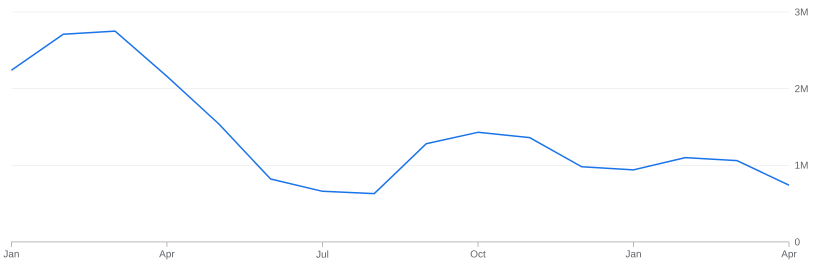  What do you see at coordinates (801, 165) in the screenshot?
I see `y-tick-label: 1M` at bounding box center [801, 165].